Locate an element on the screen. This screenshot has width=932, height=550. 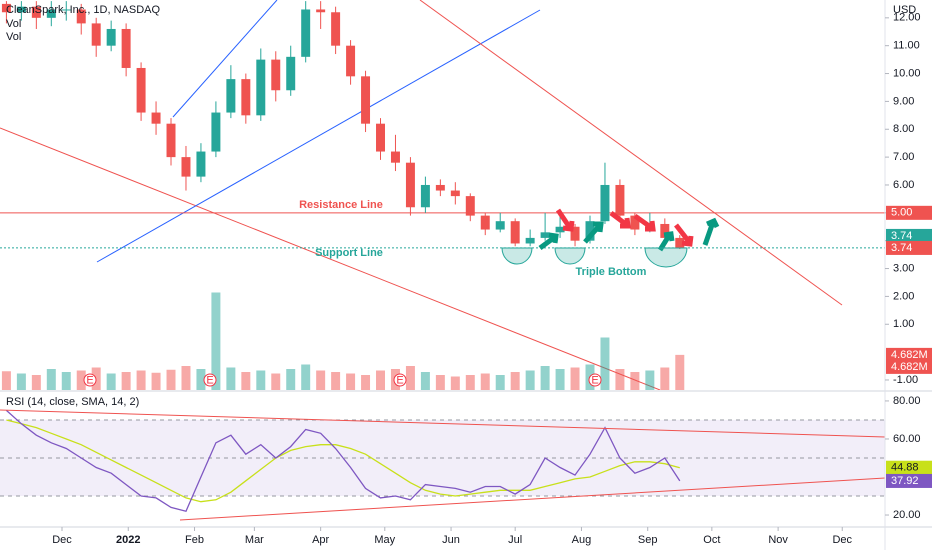
y-tick-label: 2.00 is located at coordinates (903, 296).